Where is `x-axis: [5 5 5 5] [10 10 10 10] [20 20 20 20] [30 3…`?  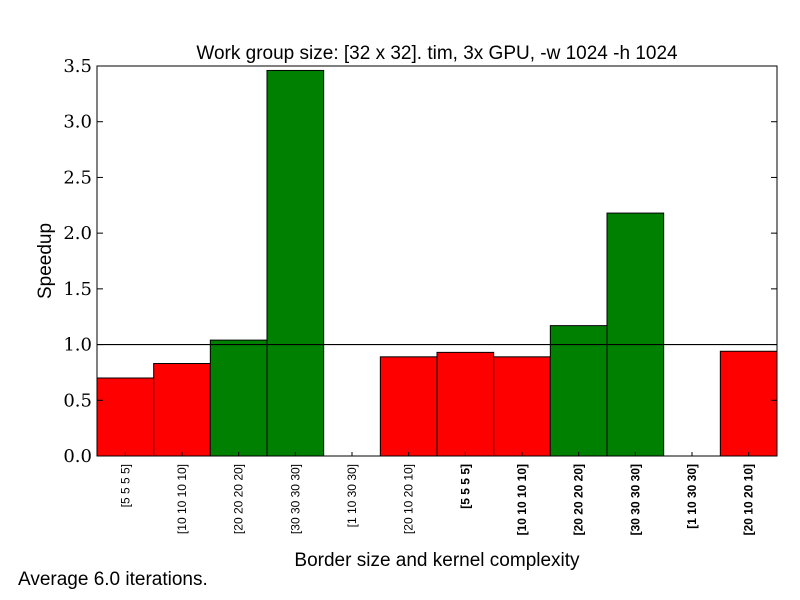
x-axis: [5 5 5 5] [10 10 10 10] [20 20 20 20] [30 3… is located at coordinates (437, 493).